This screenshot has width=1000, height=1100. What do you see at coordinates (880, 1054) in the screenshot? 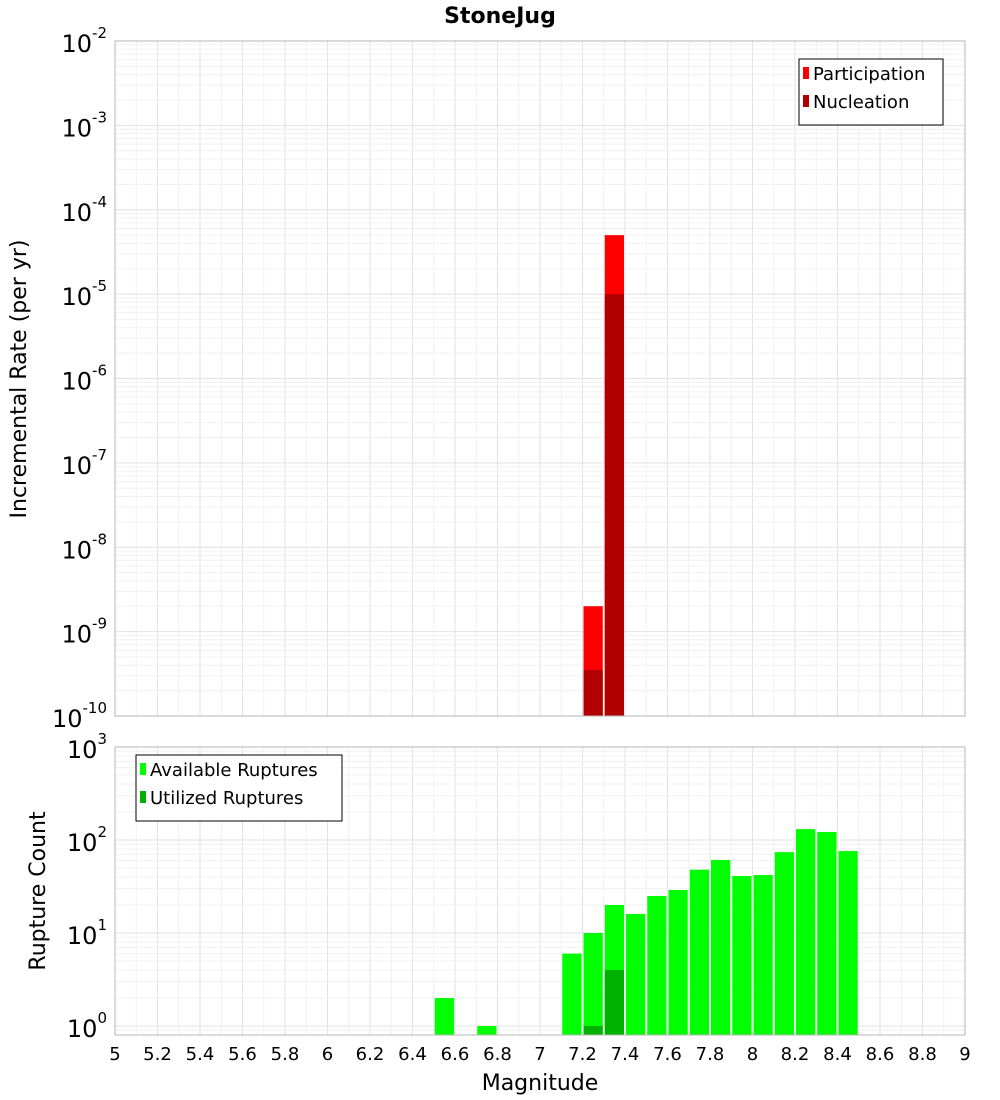
I see `x-tick-label: 8.6` at bounding box center [880, 1054].